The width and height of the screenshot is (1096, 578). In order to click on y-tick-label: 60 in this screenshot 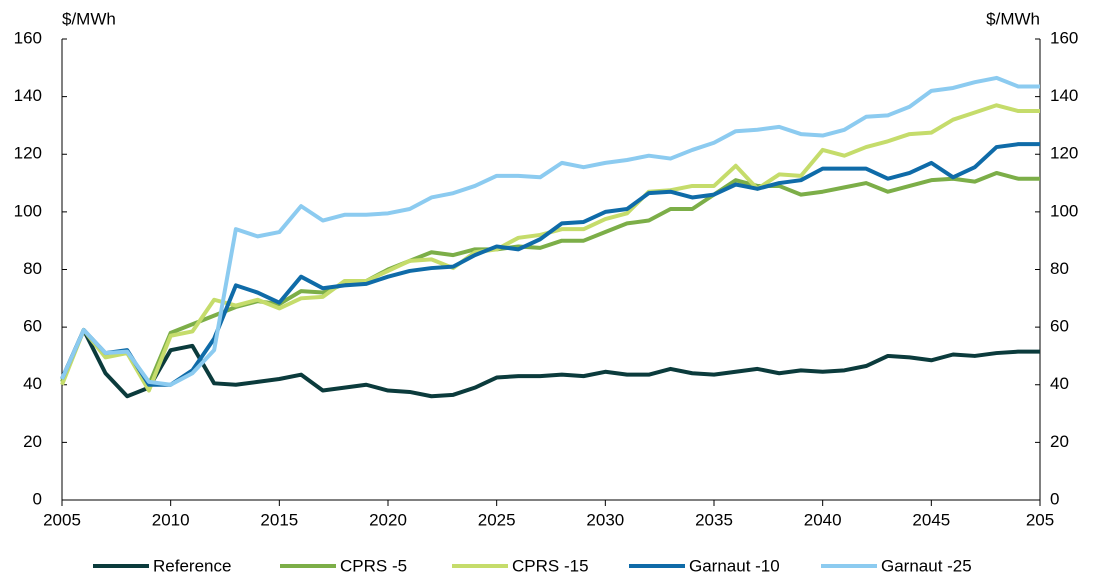, I will do `click(32, 326)`.